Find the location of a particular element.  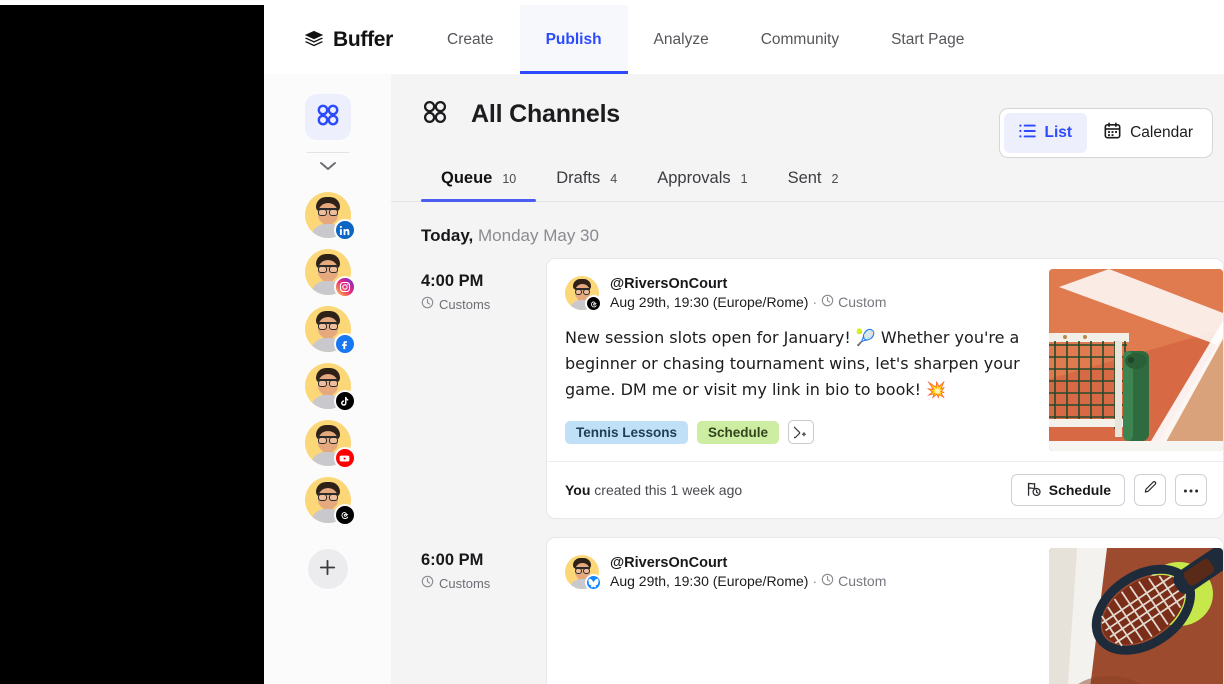

tab-drafts: Drafts 4 is located at coordinates (586, 181).